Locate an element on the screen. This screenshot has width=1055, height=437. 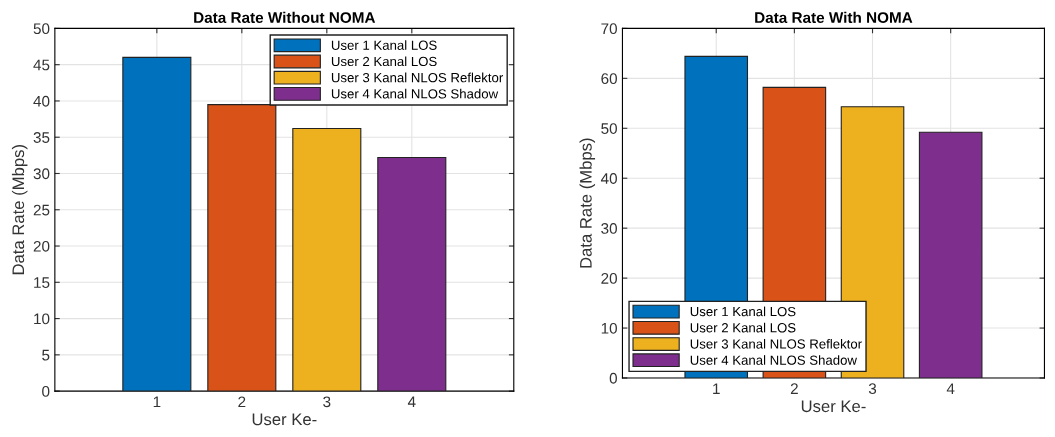
y-tick-label: 25 is located at coordinates (41, 210).